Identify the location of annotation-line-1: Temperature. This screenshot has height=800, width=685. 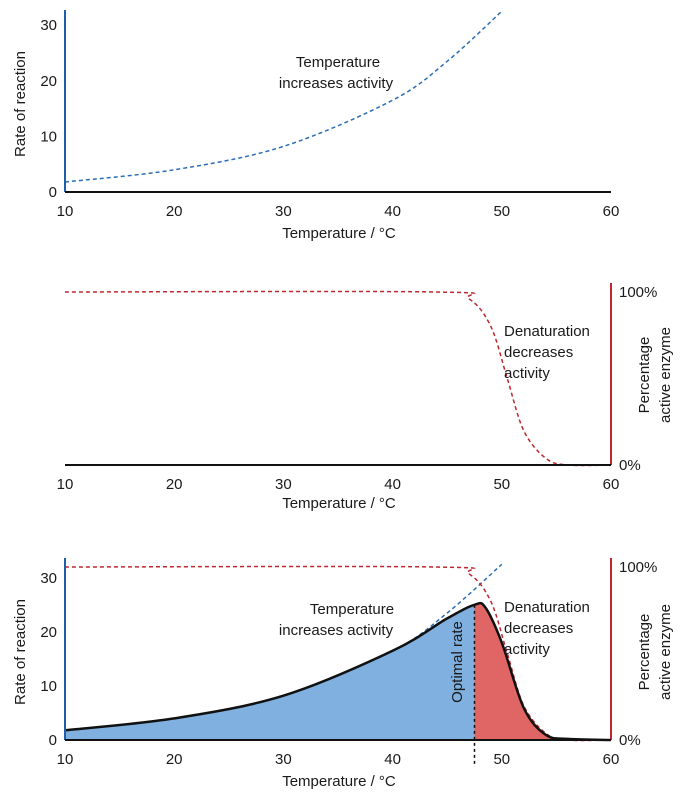
(338, 62).